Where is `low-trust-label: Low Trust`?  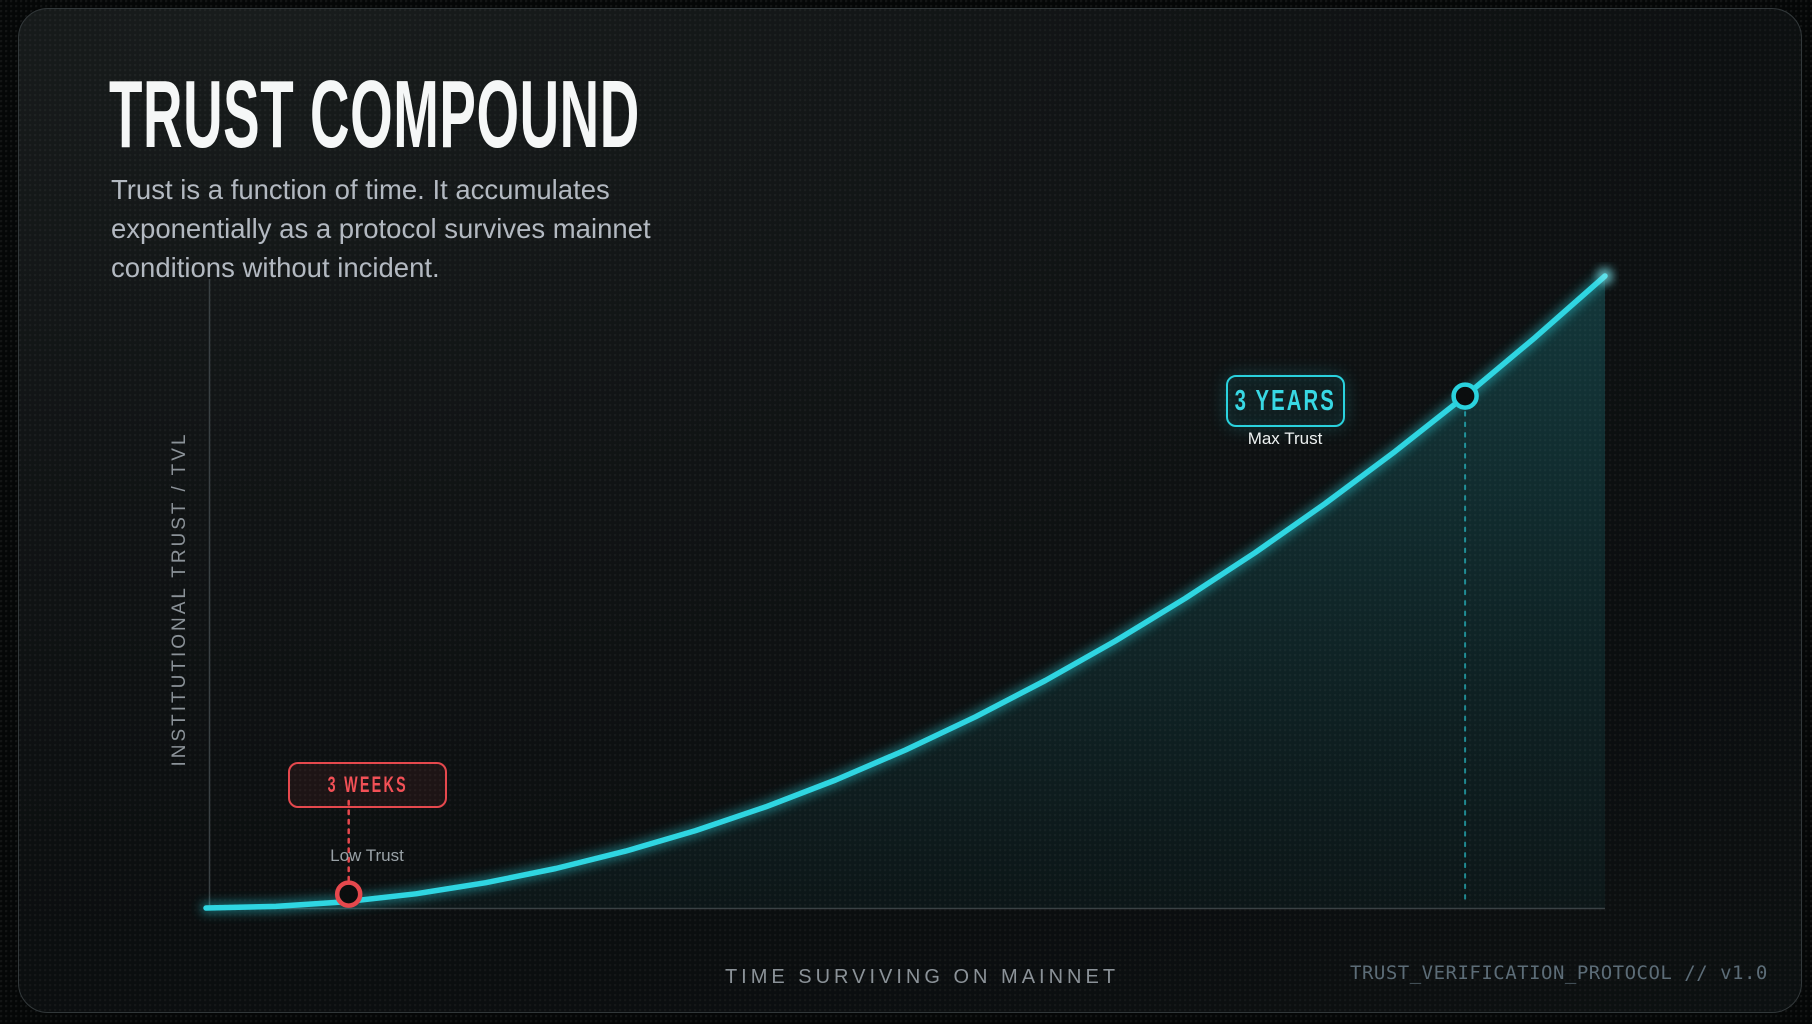 low-trust-label: Low Trust is located at coordinates (367, 855).